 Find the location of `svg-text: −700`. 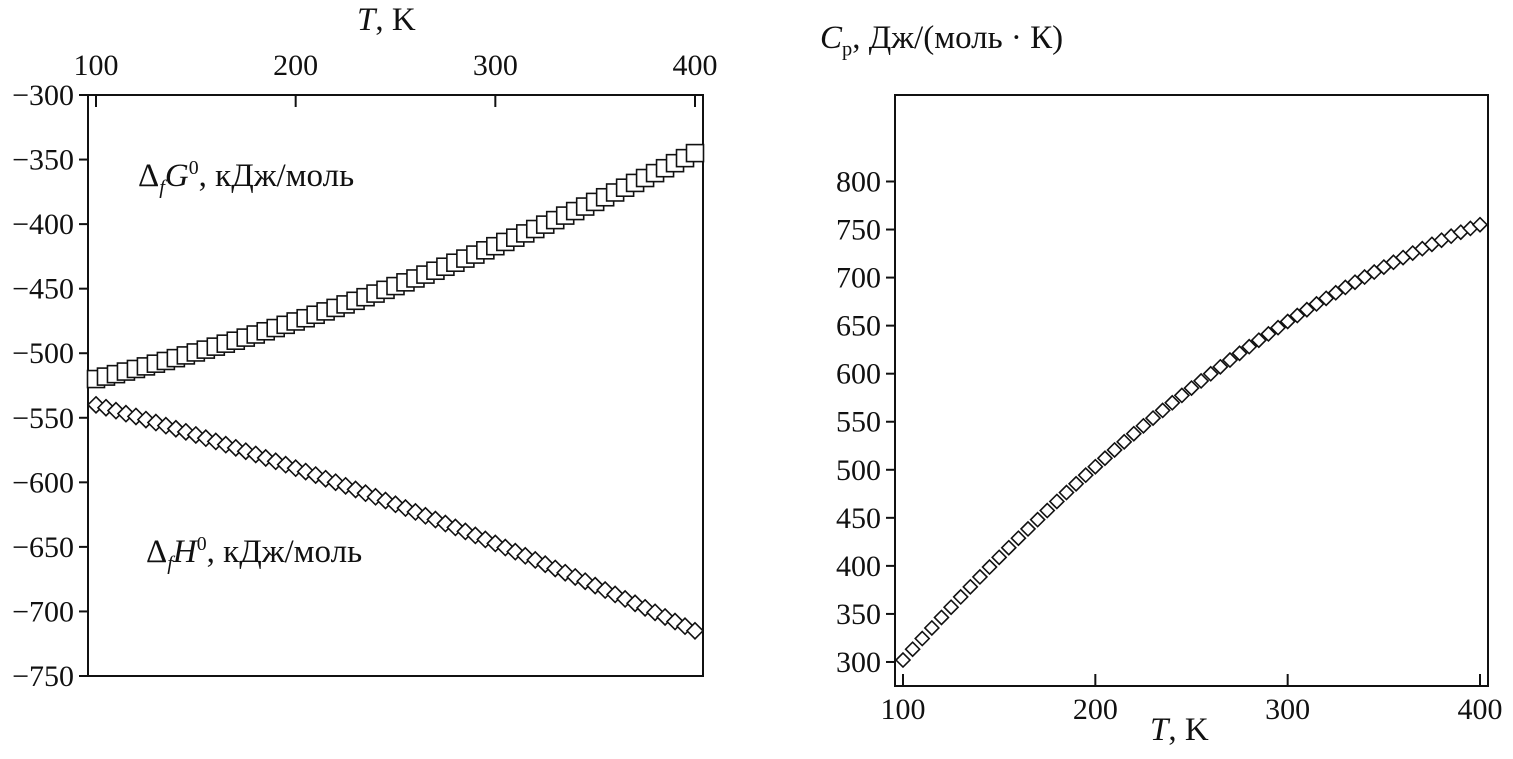

svg-text: −700 is located at coordinates (43, 611).